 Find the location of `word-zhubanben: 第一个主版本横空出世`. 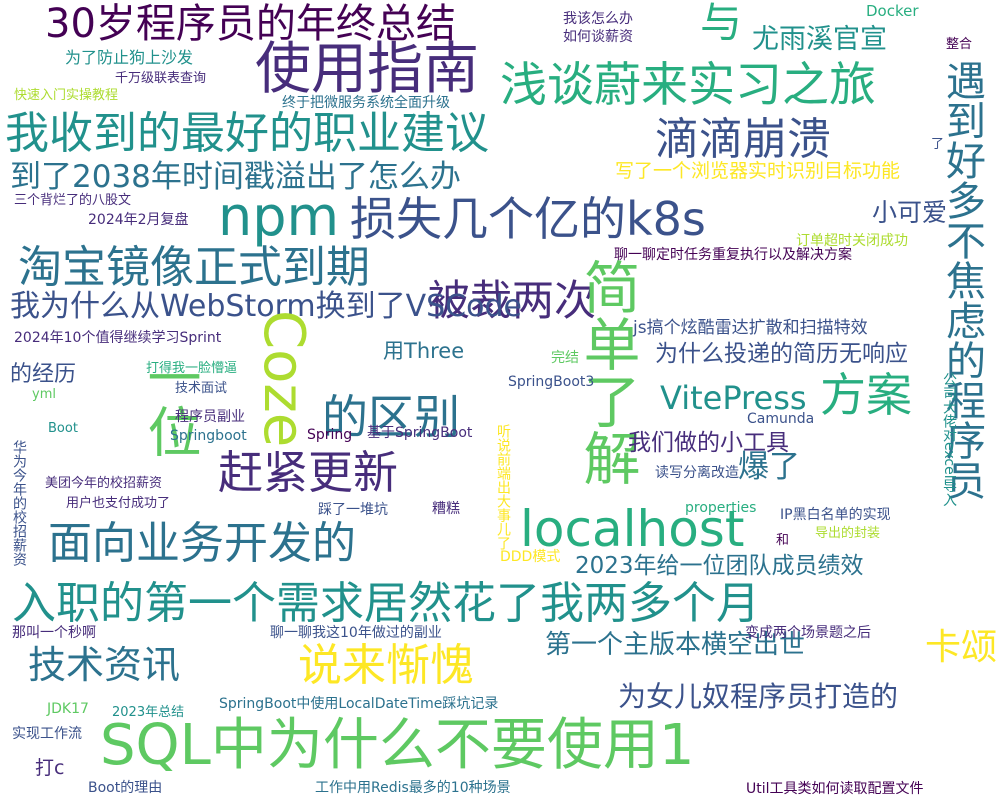

word-zhubanben: 第一个主版本横空出世 is located at coordinates (675, 645).